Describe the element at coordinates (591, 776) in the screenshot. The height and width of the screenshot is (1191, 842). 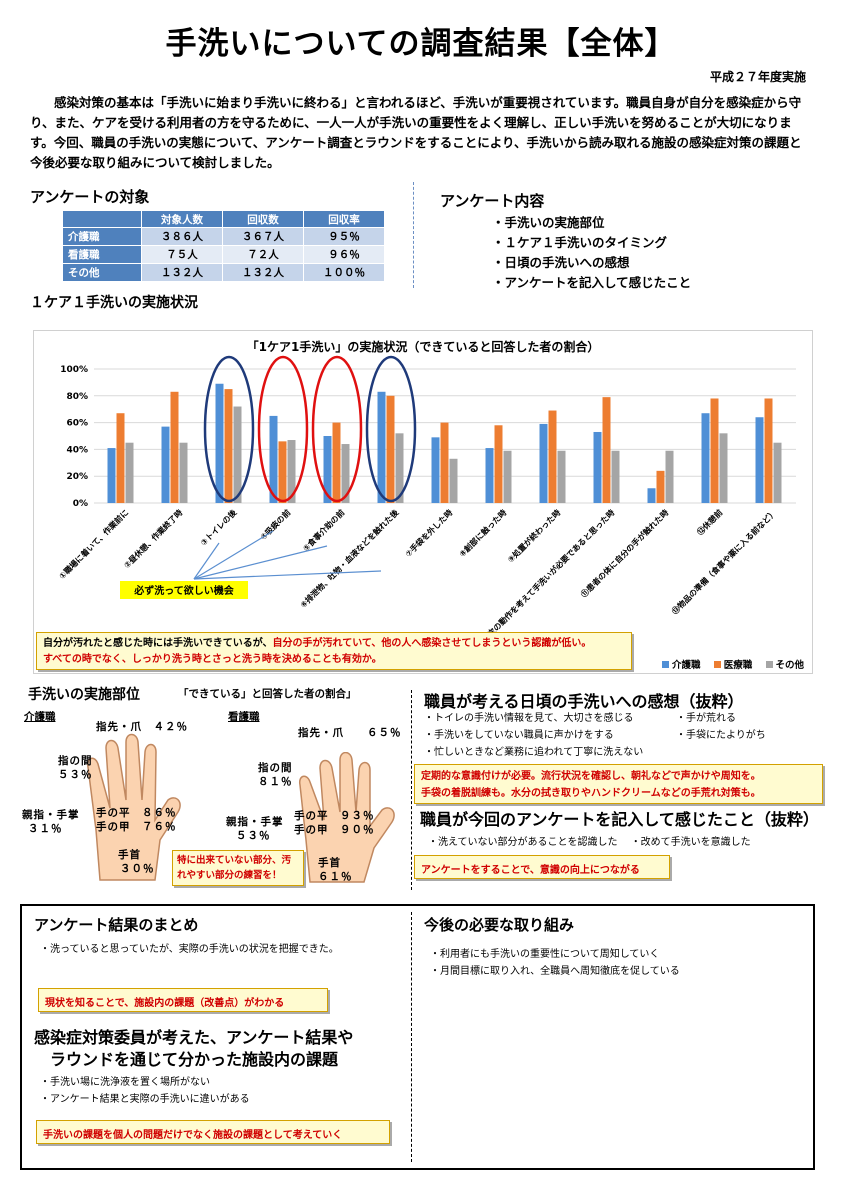
I see `impressions-note-text: 定期的な意識付けが必要。流行状況を確認し、朝礼などで声かけや周知を。` at that location.